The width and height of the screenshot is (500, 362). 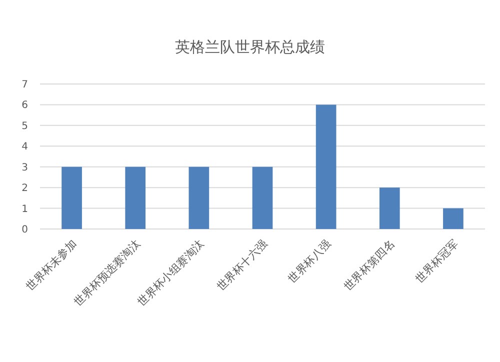 What do you see at coordinates (25, 147) in the screenshot?
I see `y-tick-label: 4` at bounding box center [25, 147].